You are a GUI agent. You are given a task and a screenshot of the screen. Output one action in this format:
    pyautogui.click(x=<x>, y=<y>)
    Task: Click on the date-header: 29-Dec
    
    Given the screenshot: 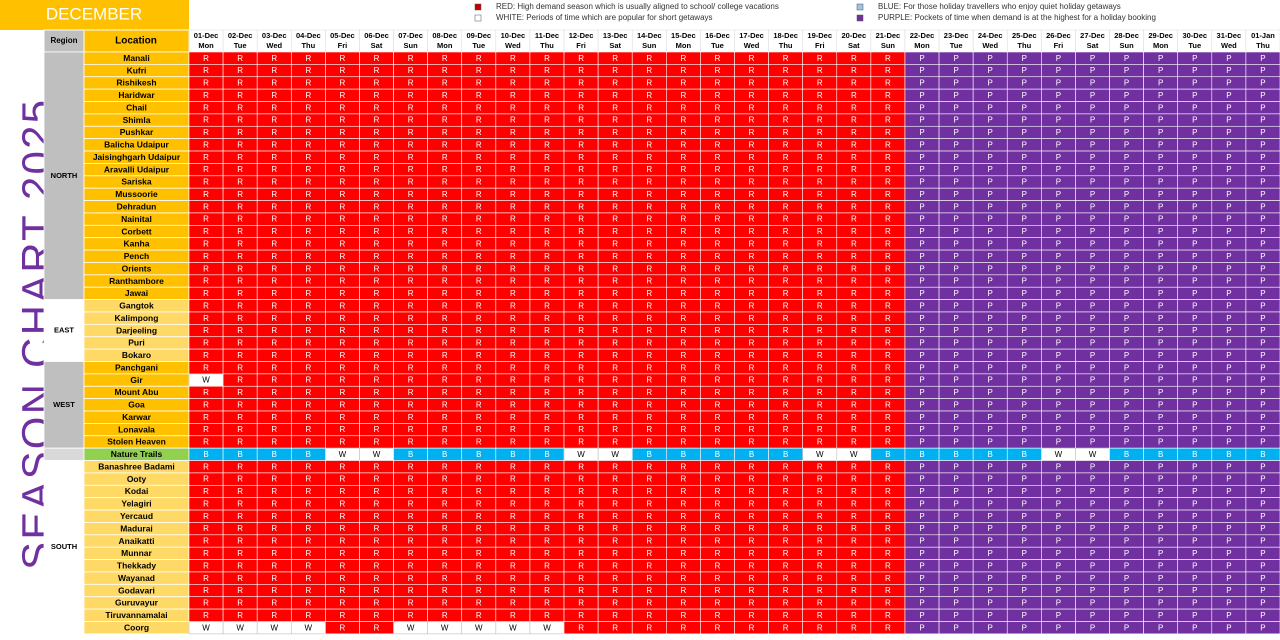 What is the action you would take?
    pyautogui.click(x=1160, y=35)
    